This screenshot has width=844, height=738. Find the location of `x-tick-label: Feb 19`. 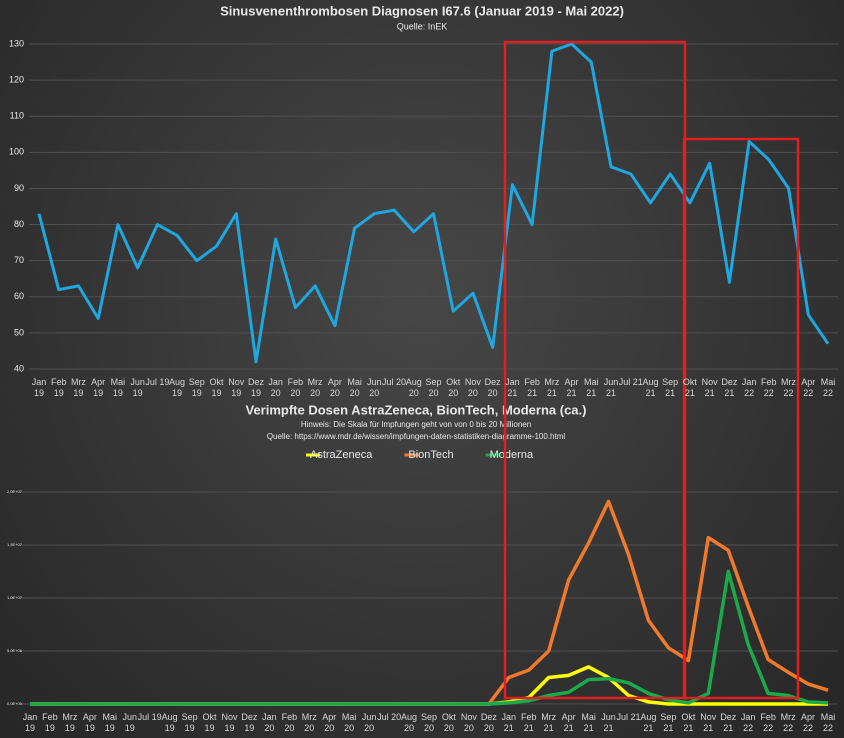

x-tick-label: Feb 19 is located at coordinates (58, 387).